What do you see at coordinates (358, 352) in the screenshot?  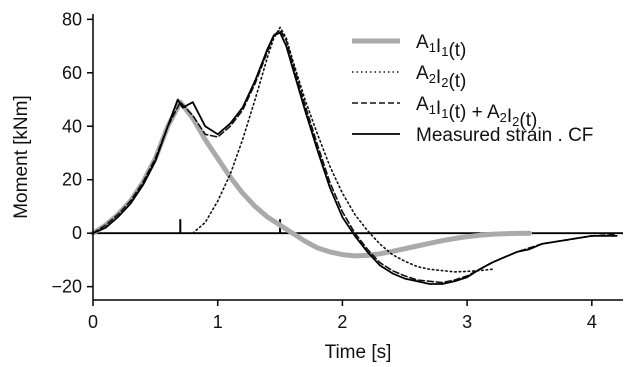 I see `x-axis-label: Time [s]` at bounding box center [358, 352].